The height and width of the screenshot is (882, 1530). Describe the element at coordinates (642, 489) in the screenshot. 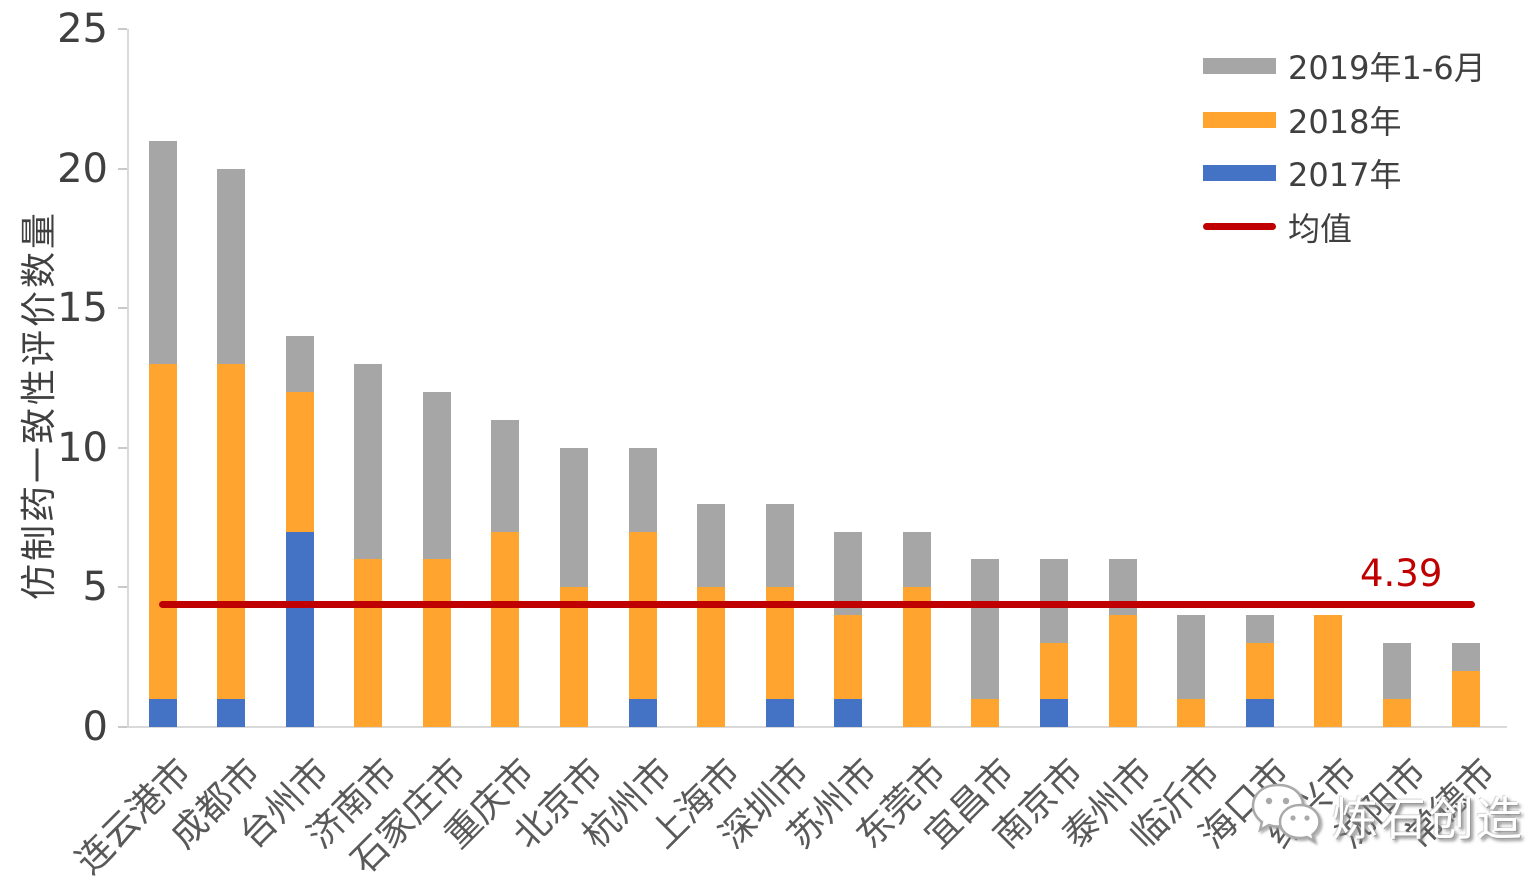

I see `bar-segment-杭州市-2019年1-6月` at that location.